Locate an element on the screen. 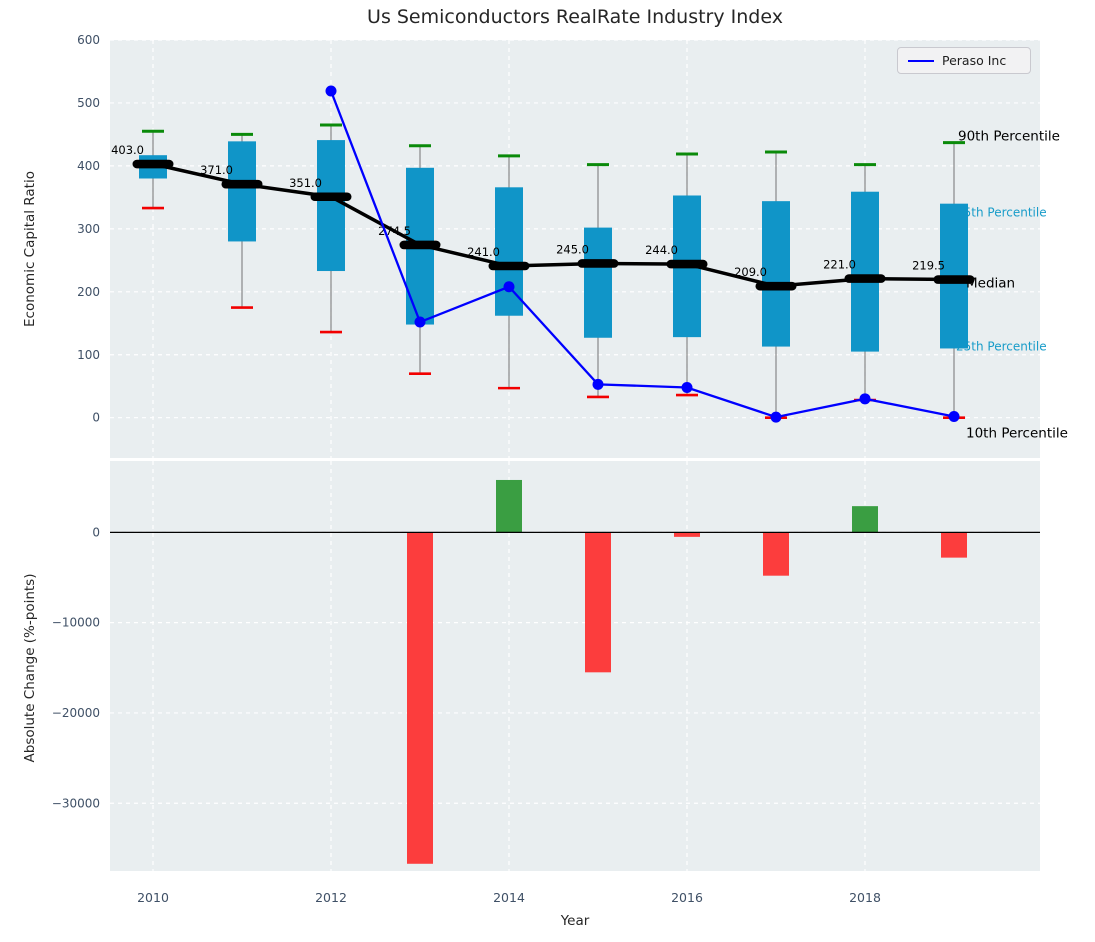 The image size is (1095, 942). median-marker-2010 is located at coordinates (153, 164).